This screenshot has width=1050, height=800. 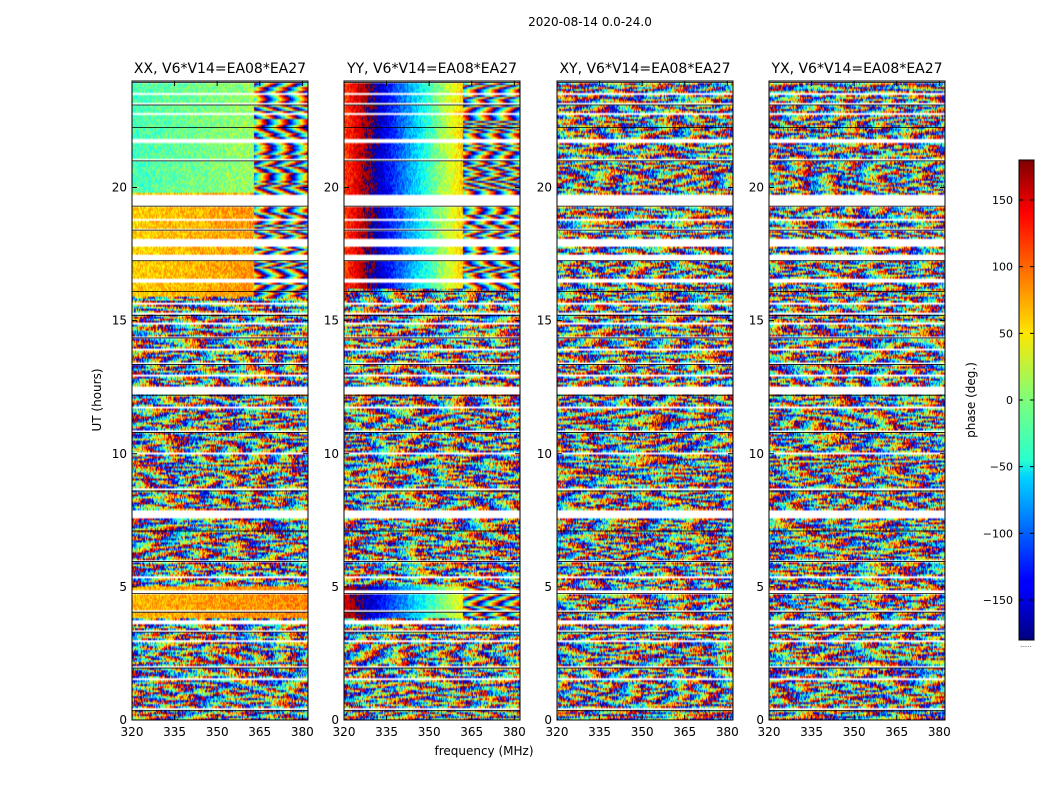 What do you see at coordinates (97, 399) in the screenshot?
I see `y-axis-label: UT (hours)` at bounding box center [97, 399].